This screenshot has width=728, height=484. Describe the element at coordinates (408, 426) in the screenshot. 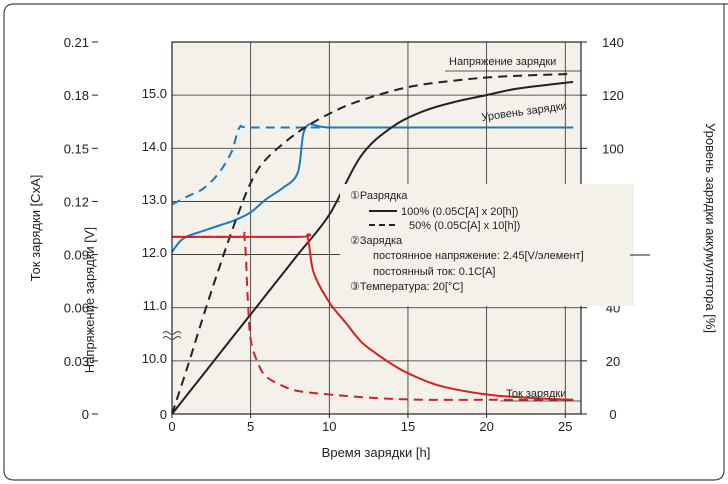

I see `x-tick-label: 15` at that location.